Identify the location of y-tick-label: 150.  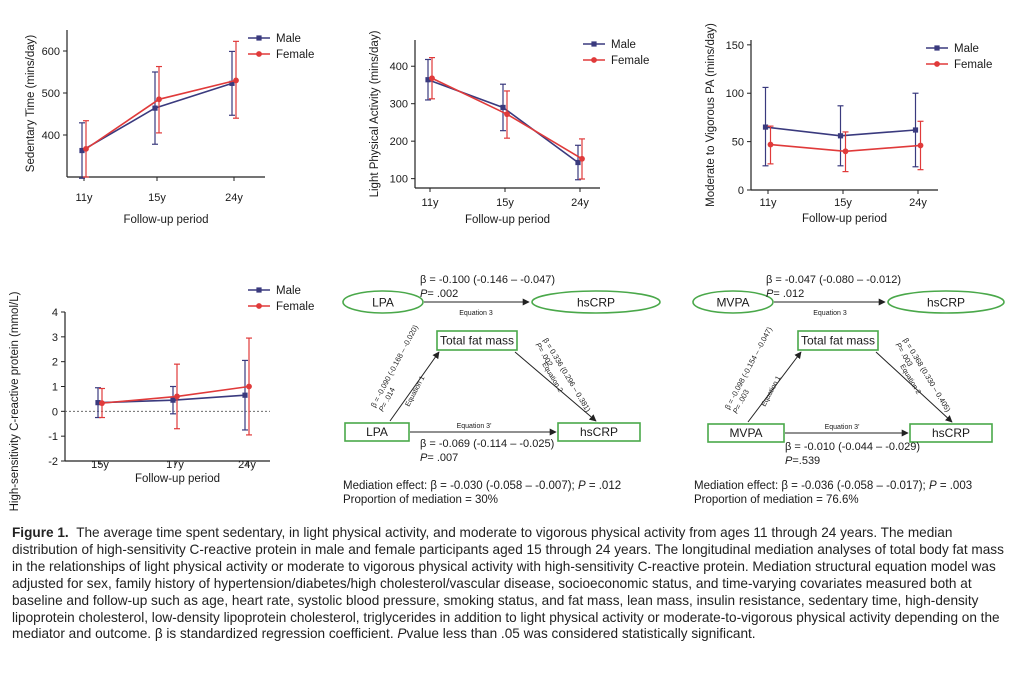
(735, 46).